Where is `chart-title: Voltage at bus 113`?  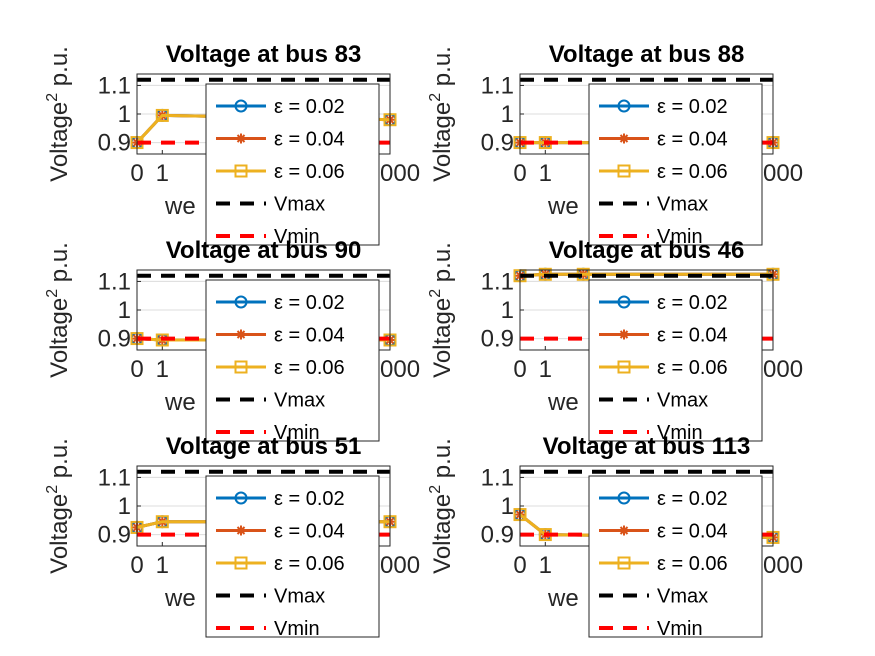
chart-title: Voltage at bus 113 is located at coordinates (647, 446).